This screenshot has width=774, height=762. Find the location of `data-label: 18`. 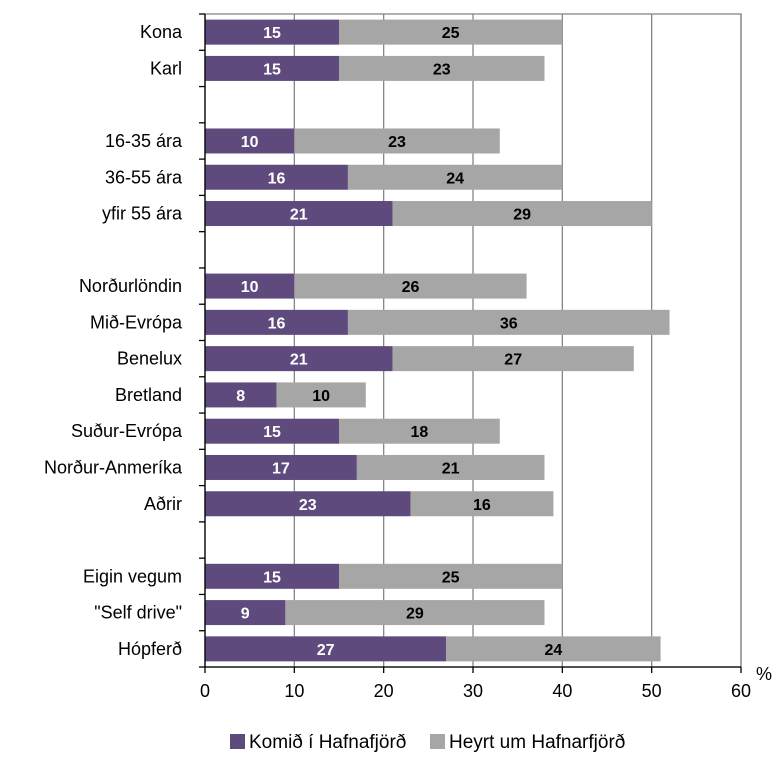

data-label: 18 is located at coordinates (420, 432).